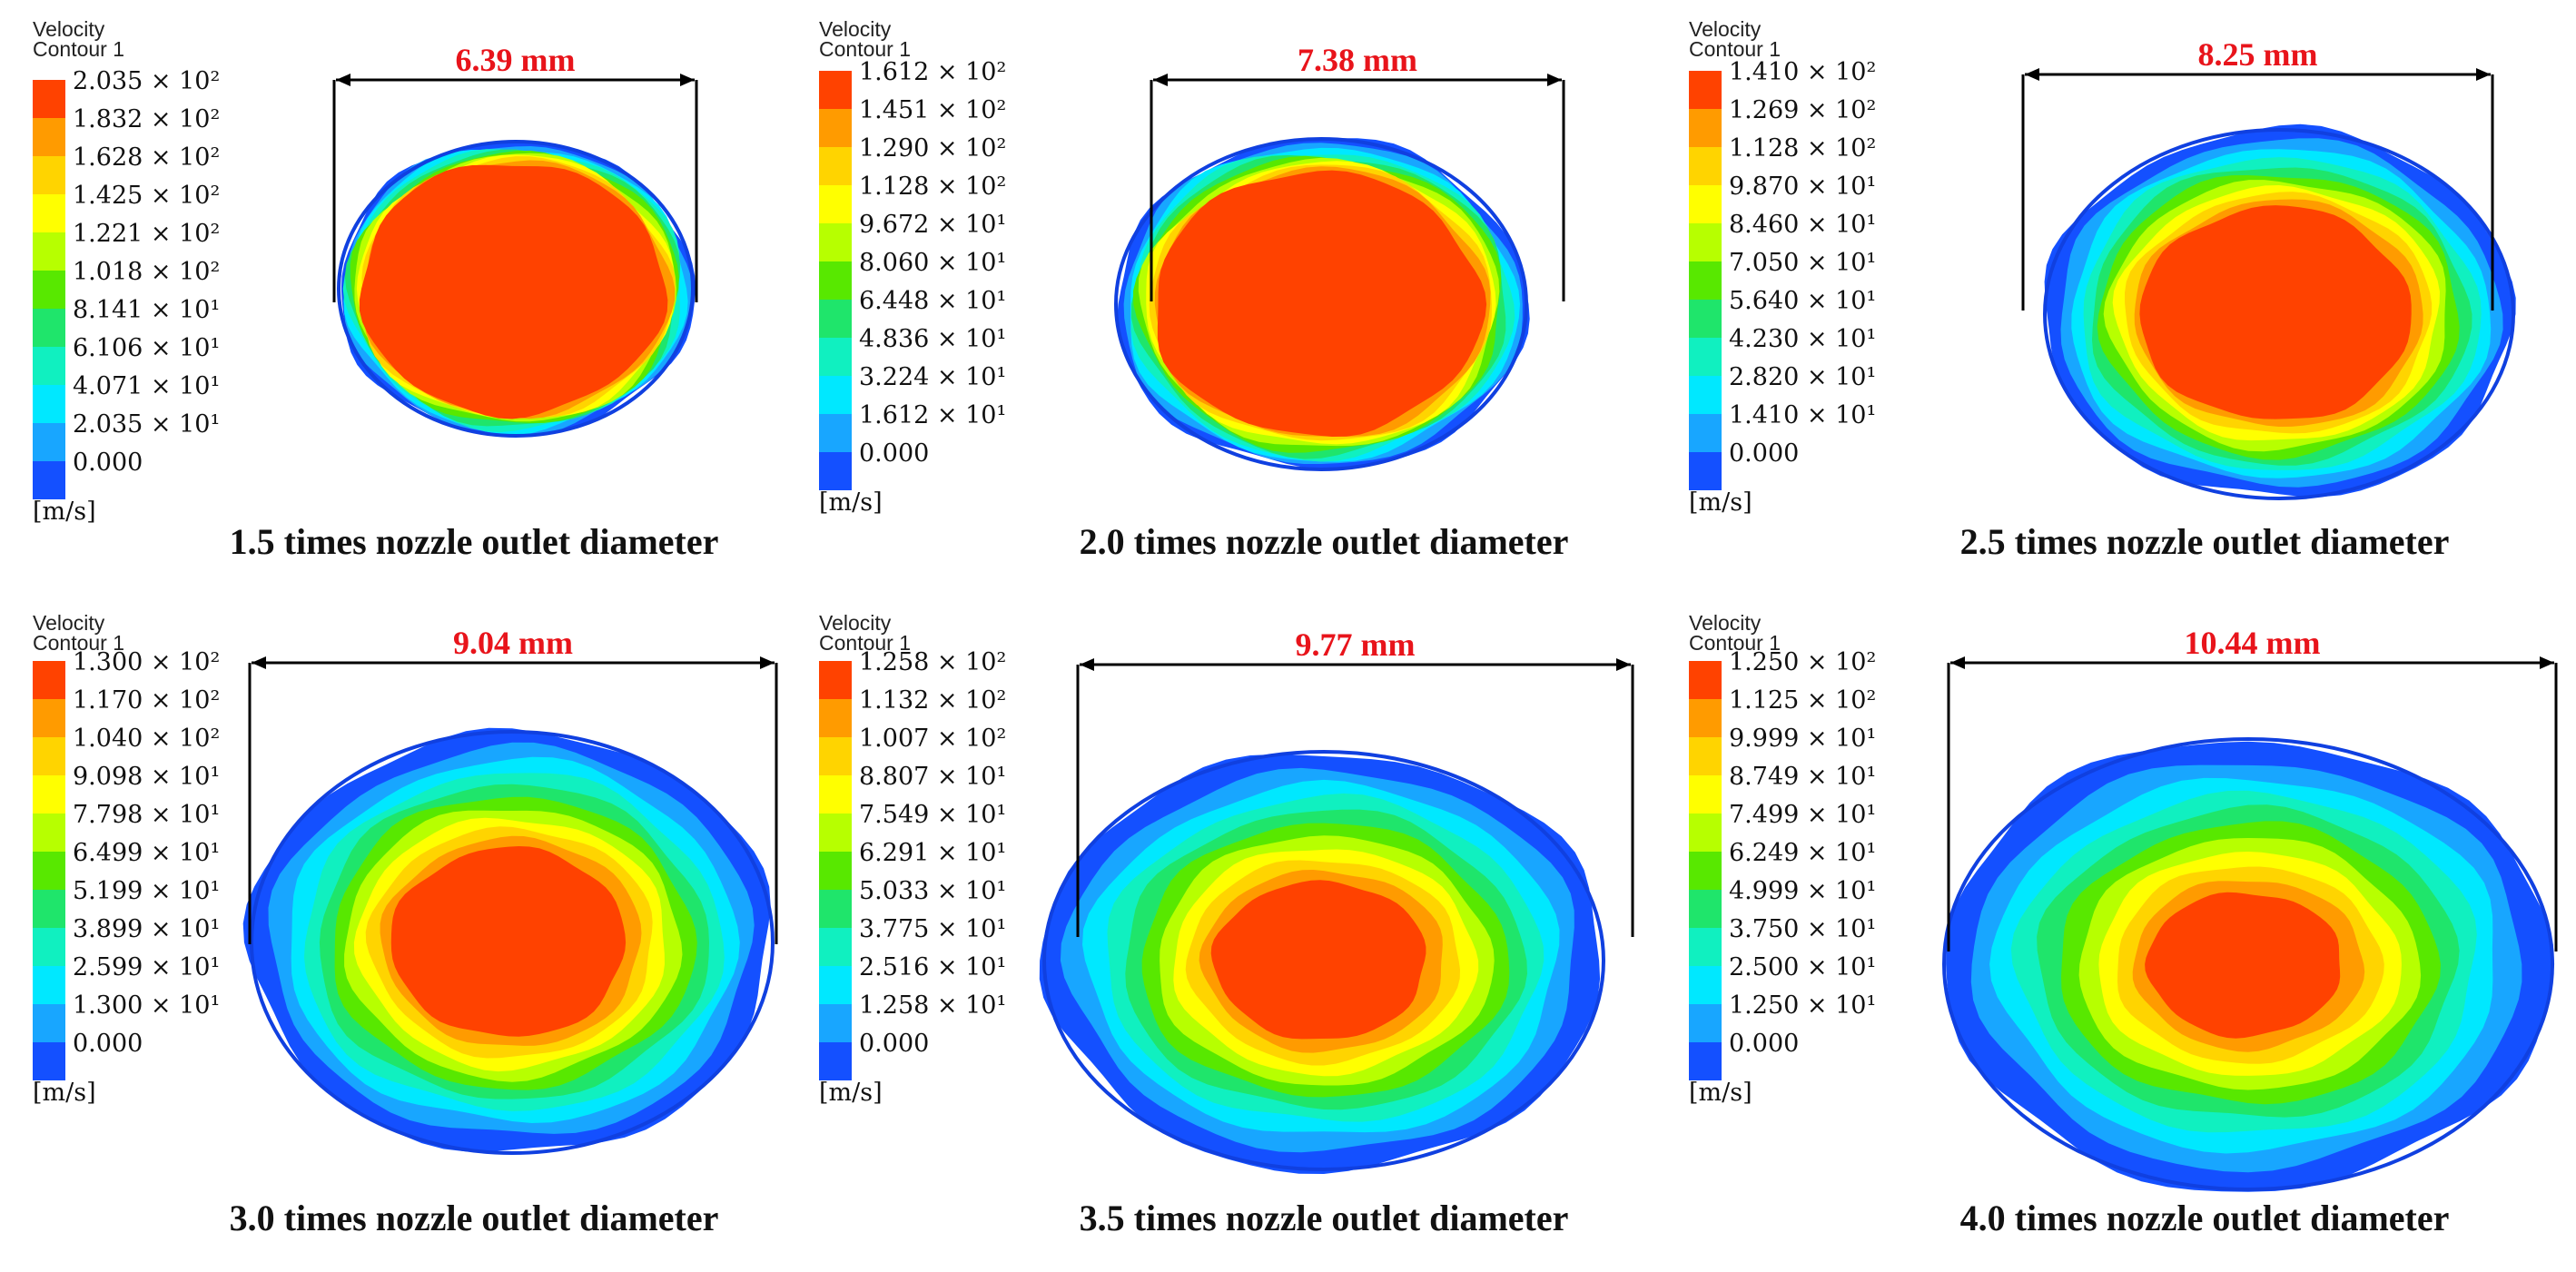  I want to click on panel-caption: 3.0 times nozzle outlet diameter, so click(474, 1218).